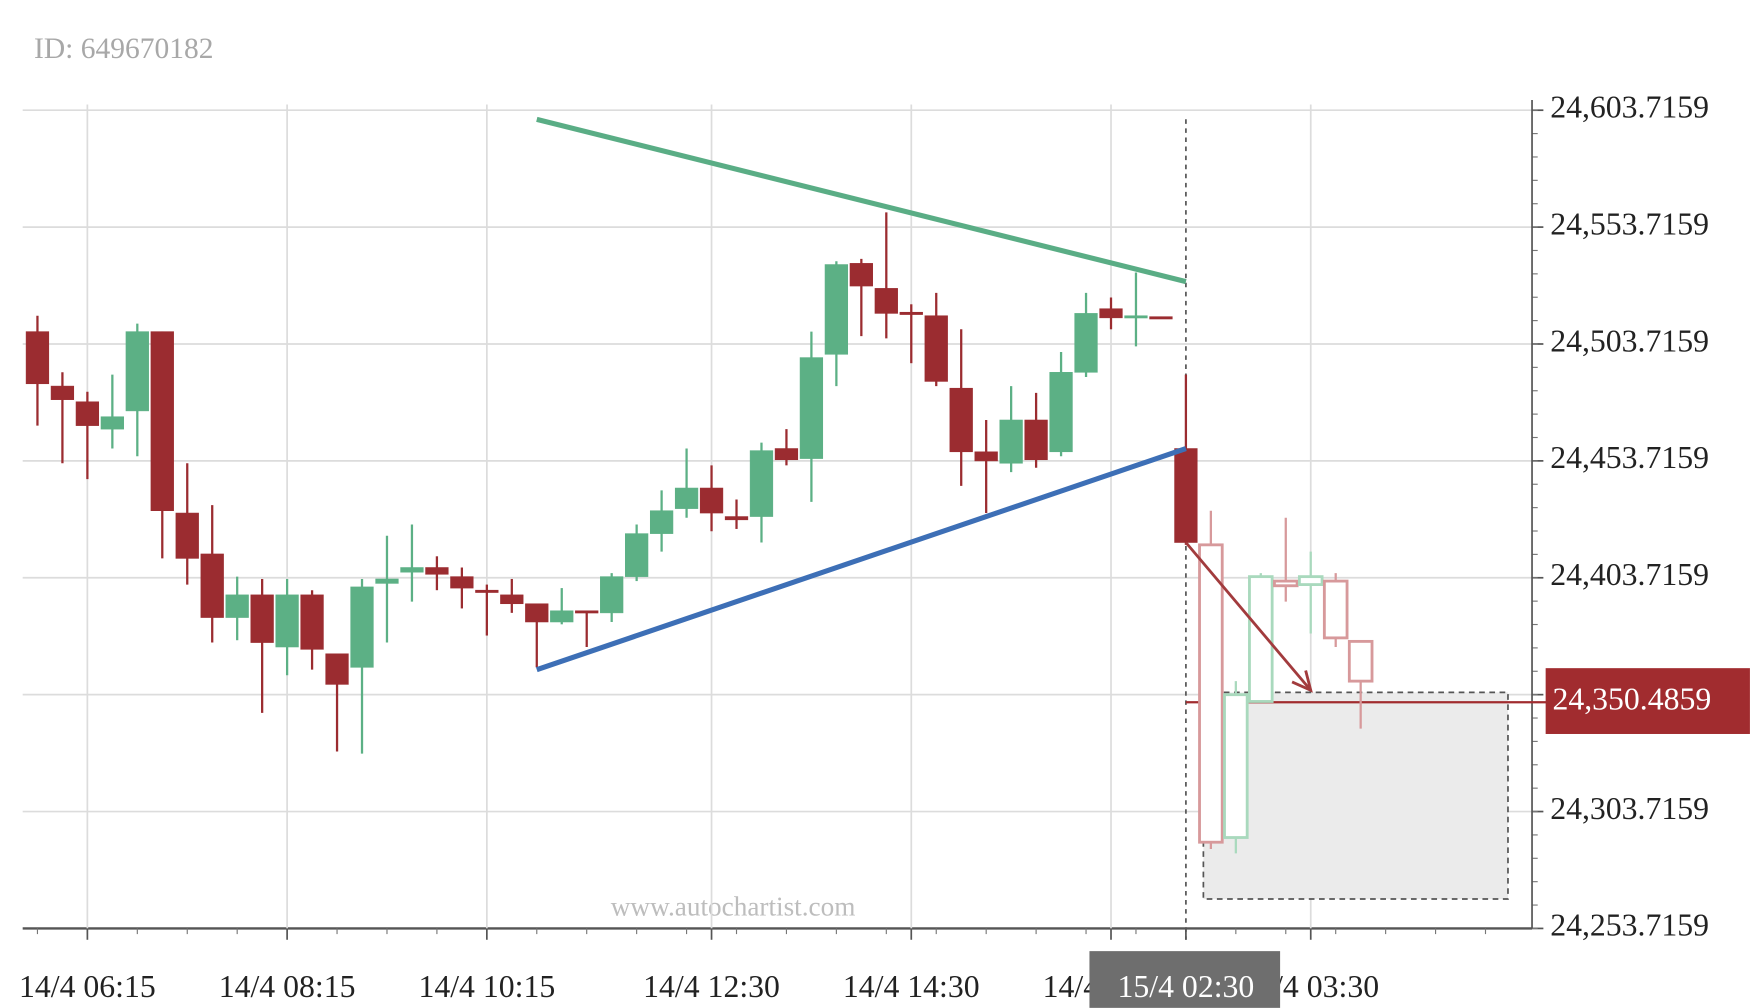 The width and height of the screenshot is (1759, 1008). I want to click on y-tick-label: 24,403.7159, so click(1629, 574).